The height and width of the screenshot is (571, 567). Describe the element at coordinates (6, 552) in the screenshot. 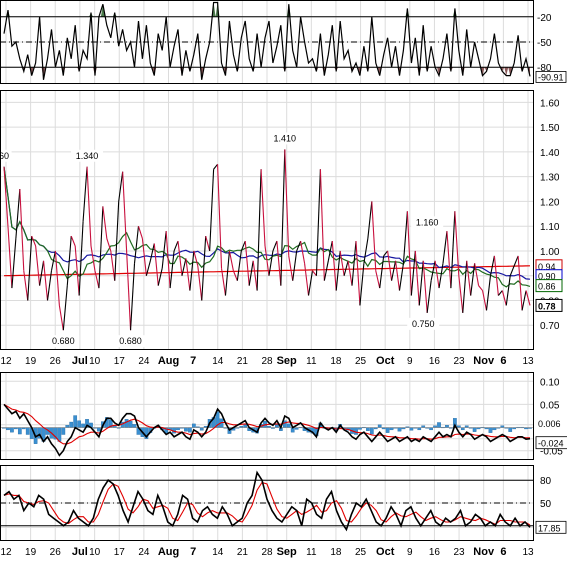

I see `xtick-1-0: 12` at that location.